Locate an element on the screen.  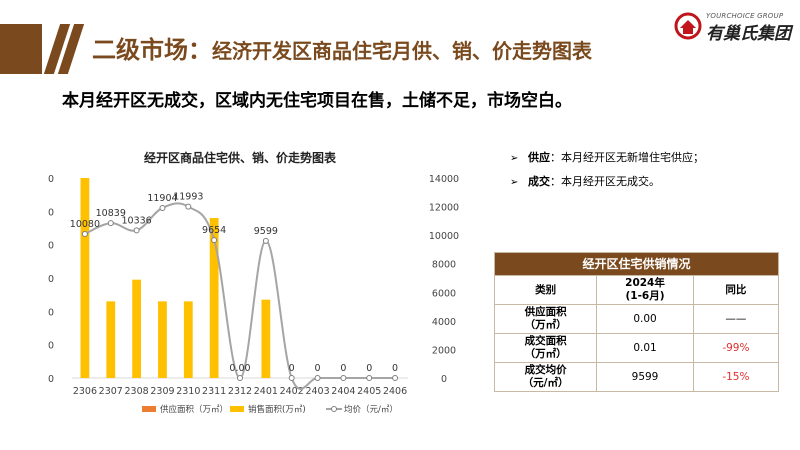
table-row: 成交面积 （万㎡） 0.01 -99% is located at coordinates (636, 348).